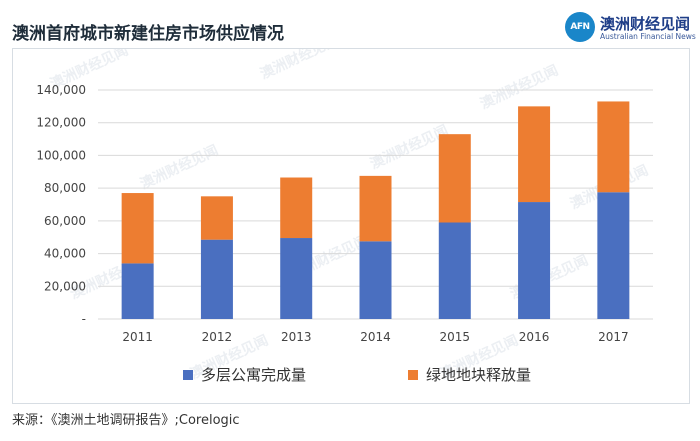 This screenshot has width=700, height=441. What do you see at coordinates (126, 420) in the screenshot?
I see `source-note: 来源：《澳洲土地调研报告》;Corelogic` at bounding box center [126, 420].